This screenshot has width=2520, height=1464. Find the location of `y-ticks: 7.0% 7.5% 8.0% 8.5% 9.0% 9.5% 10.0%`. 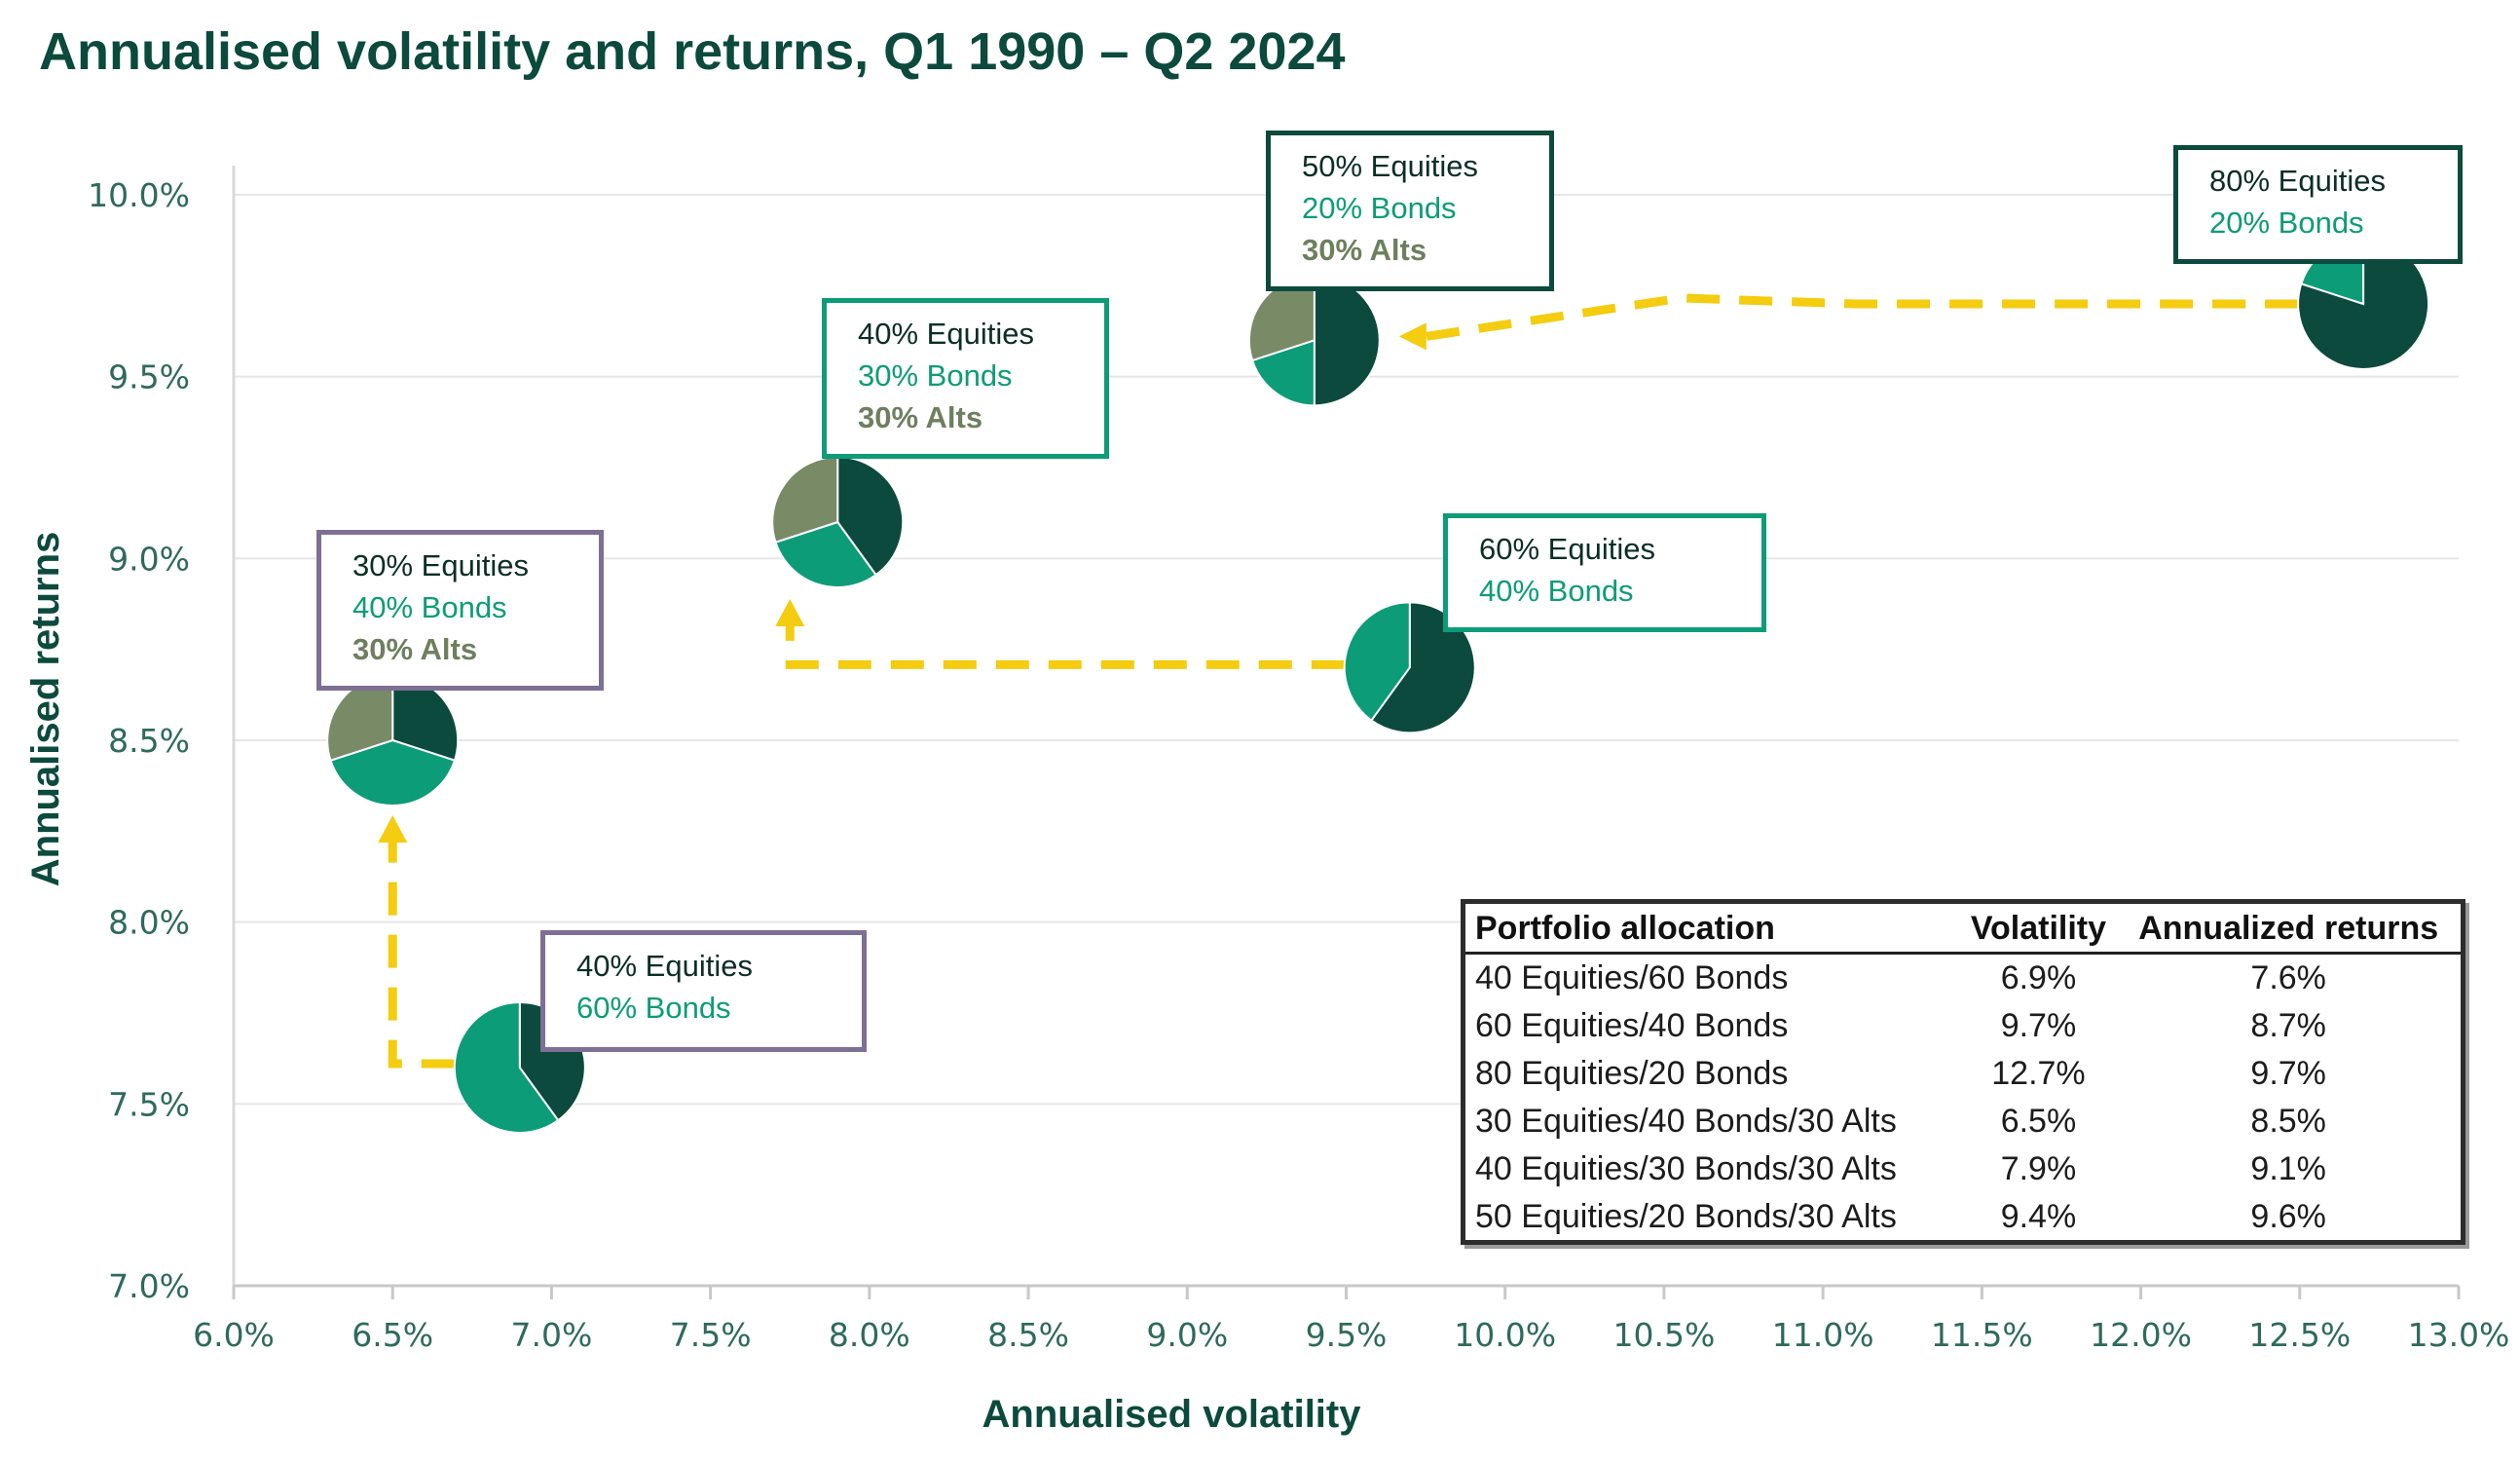

y-ticks: 7.0% 7.5% 8.0% 8.5% 9.0% 9.5% 10.0% is located at coordinates (139, 740).